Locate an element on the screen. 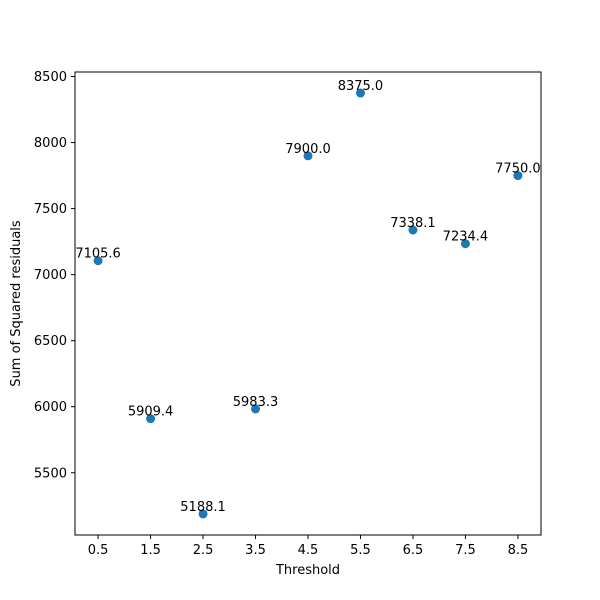  x-tick-label: 7.5 is located at coordinates (465, 550).